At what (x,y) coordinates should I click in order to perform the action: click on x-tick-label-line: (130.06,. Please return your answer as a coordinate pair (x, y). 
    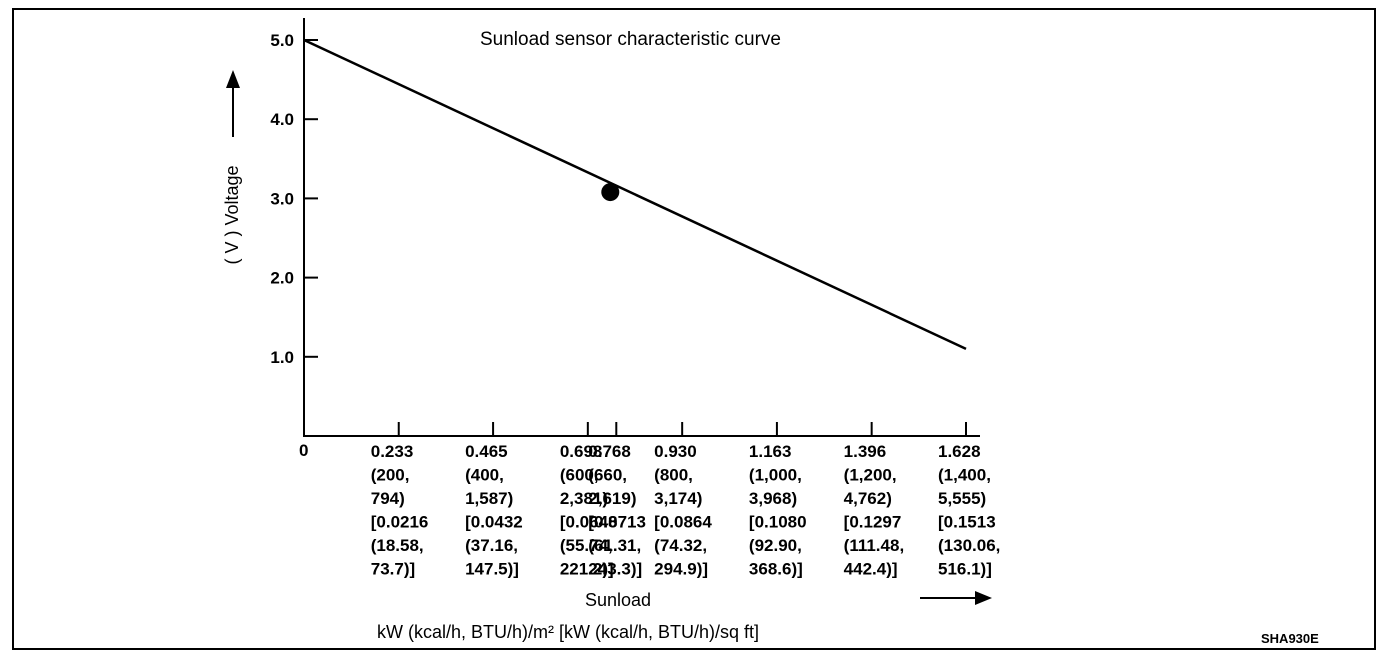
    Looking at the image, I should click on (969, 545).